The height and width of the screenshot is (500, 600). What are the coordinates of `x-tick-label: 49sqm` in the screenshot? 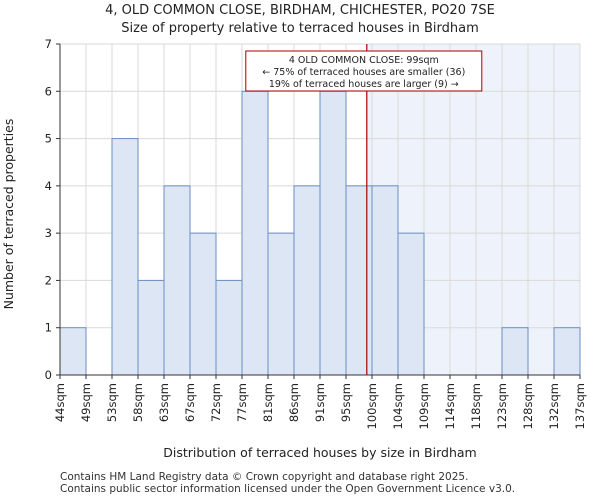 It's located at (86, 402).